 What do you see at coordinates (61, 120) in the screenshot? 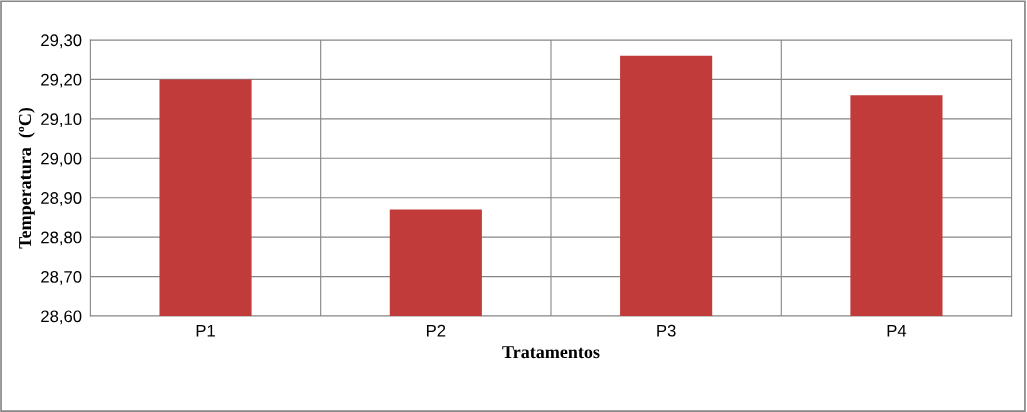
I see `y-tick-label: 29,10` at bounding box center [61, 120].